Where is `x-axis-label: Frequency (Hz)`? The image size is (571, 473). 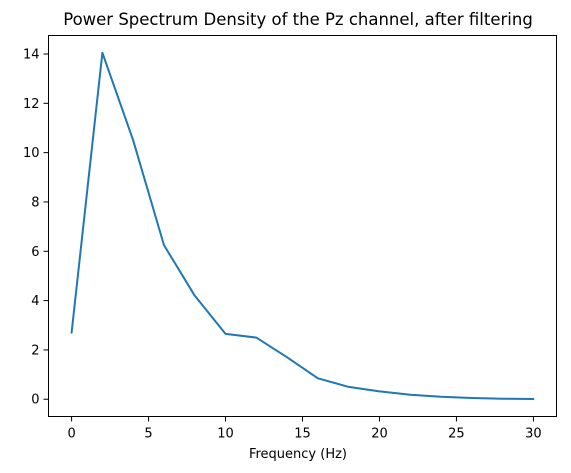
x-axis-label: Frequency (Hz) is located at coordinates (298, 454).